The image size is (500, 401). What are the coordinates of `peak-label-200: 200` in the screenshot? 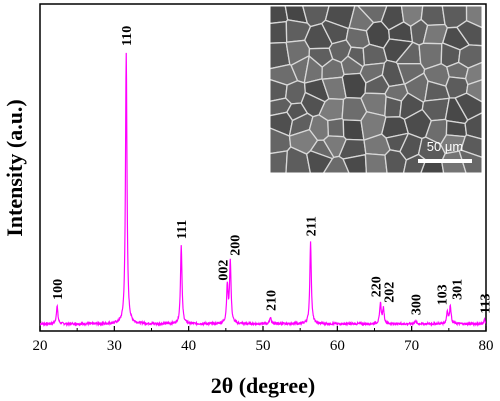 It's located at (235, 245).